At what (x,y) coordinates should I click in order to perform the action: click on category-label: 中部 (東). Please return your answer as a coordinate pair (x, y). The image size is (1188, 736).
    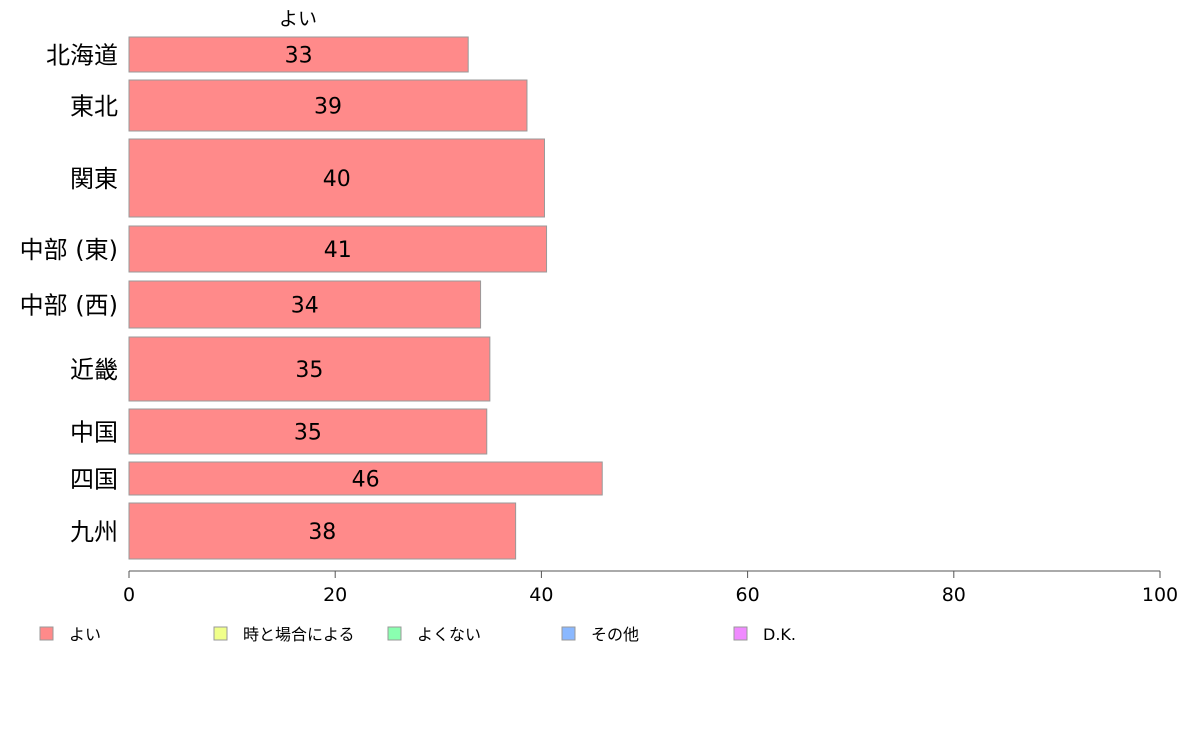
    Looking at the image, I should click on (69, 250).